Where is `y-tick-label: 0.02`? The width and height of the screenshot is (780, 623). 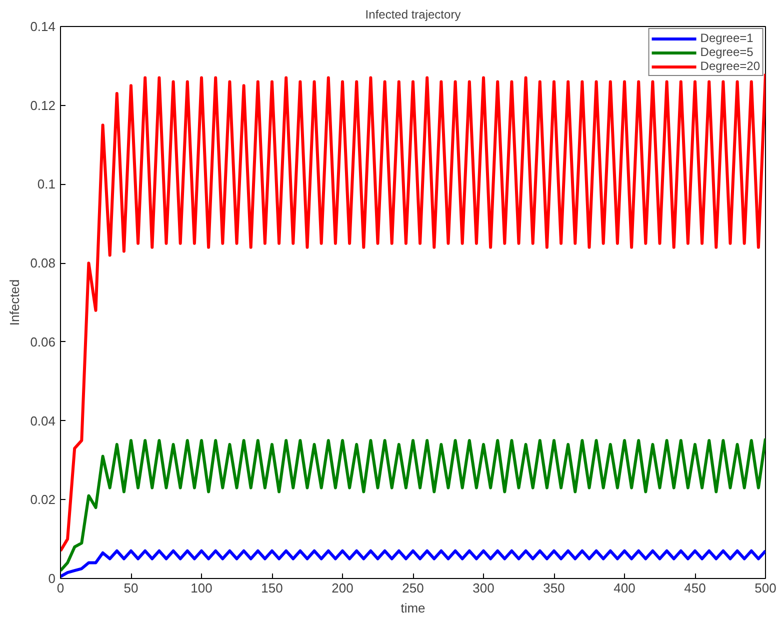
y-tick-label: 0.02 is located at coordinates (43, 500).